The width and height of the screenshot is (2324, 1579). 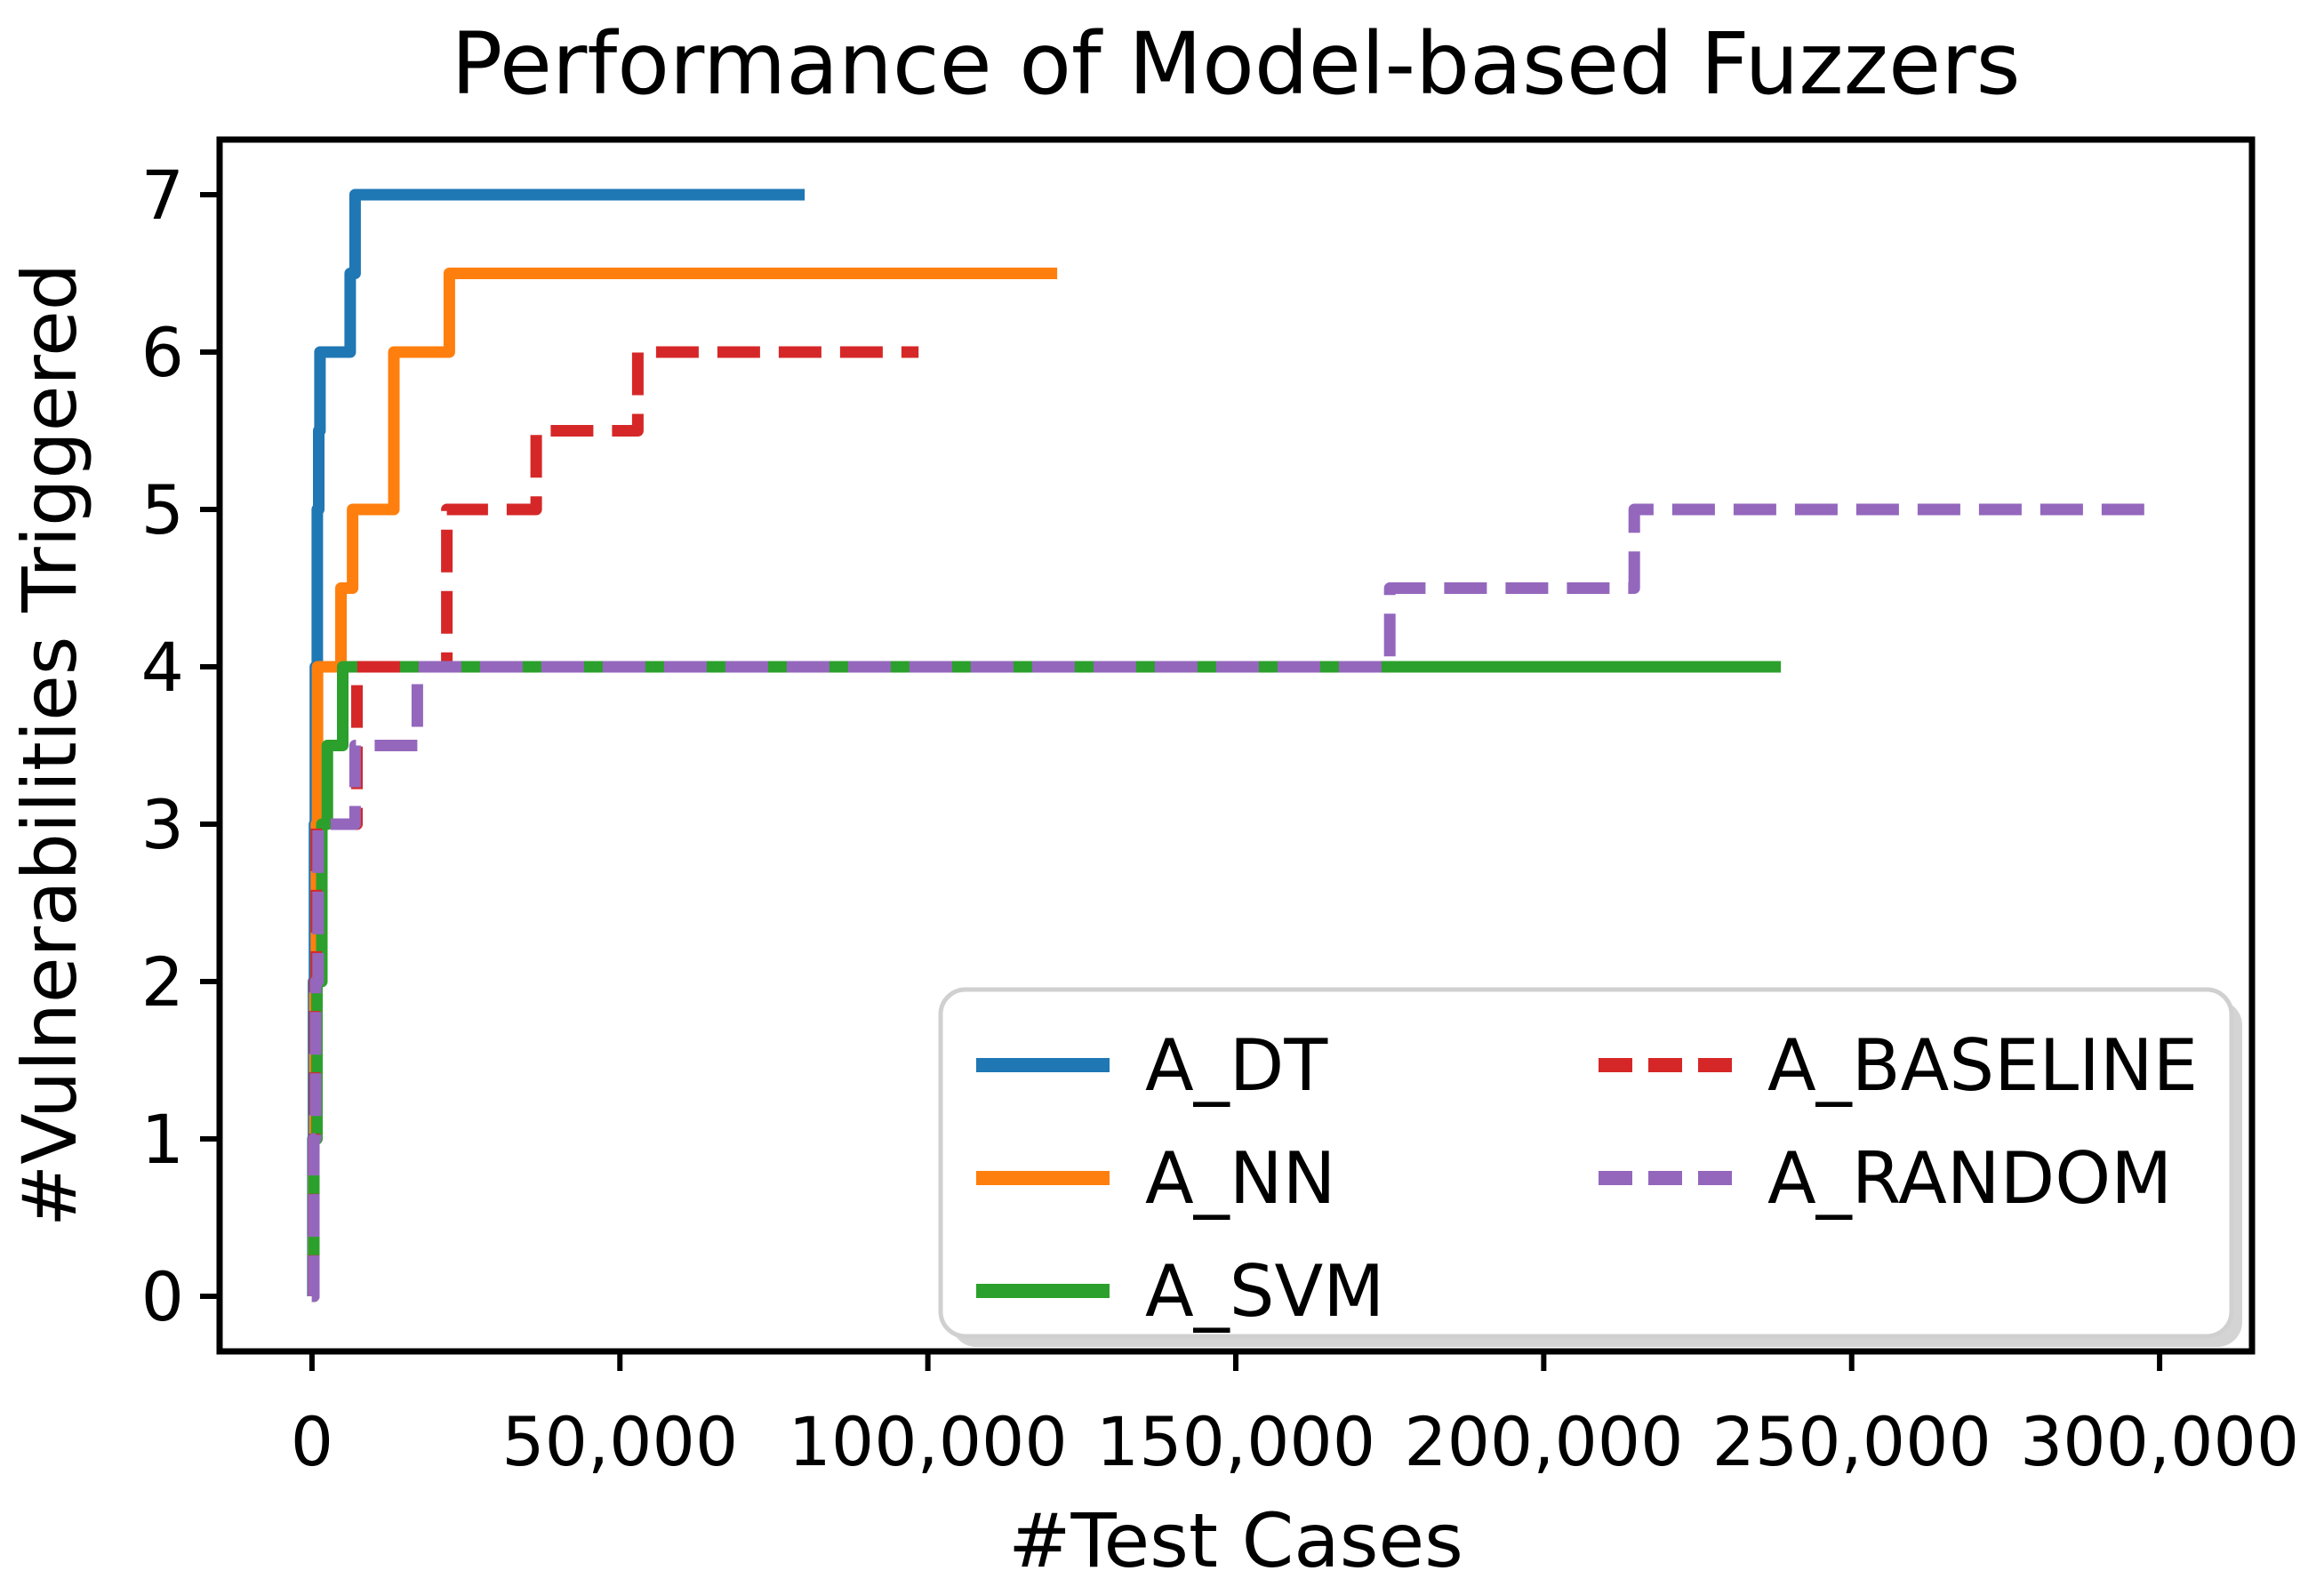 I want to click on y-tick-label: 6, so click(x=162, y=352).